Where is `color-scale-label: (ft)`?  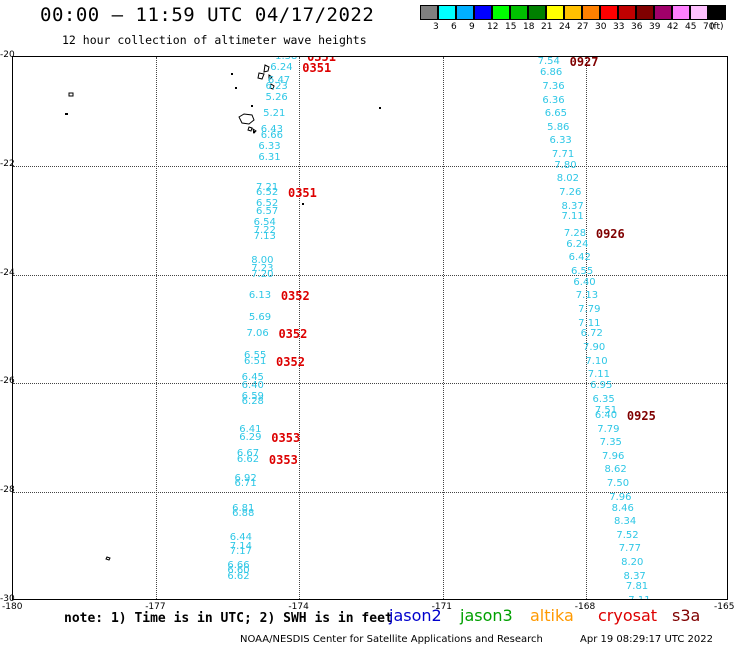 color-scale-label: (ft) is located at coordinates (717, 27).